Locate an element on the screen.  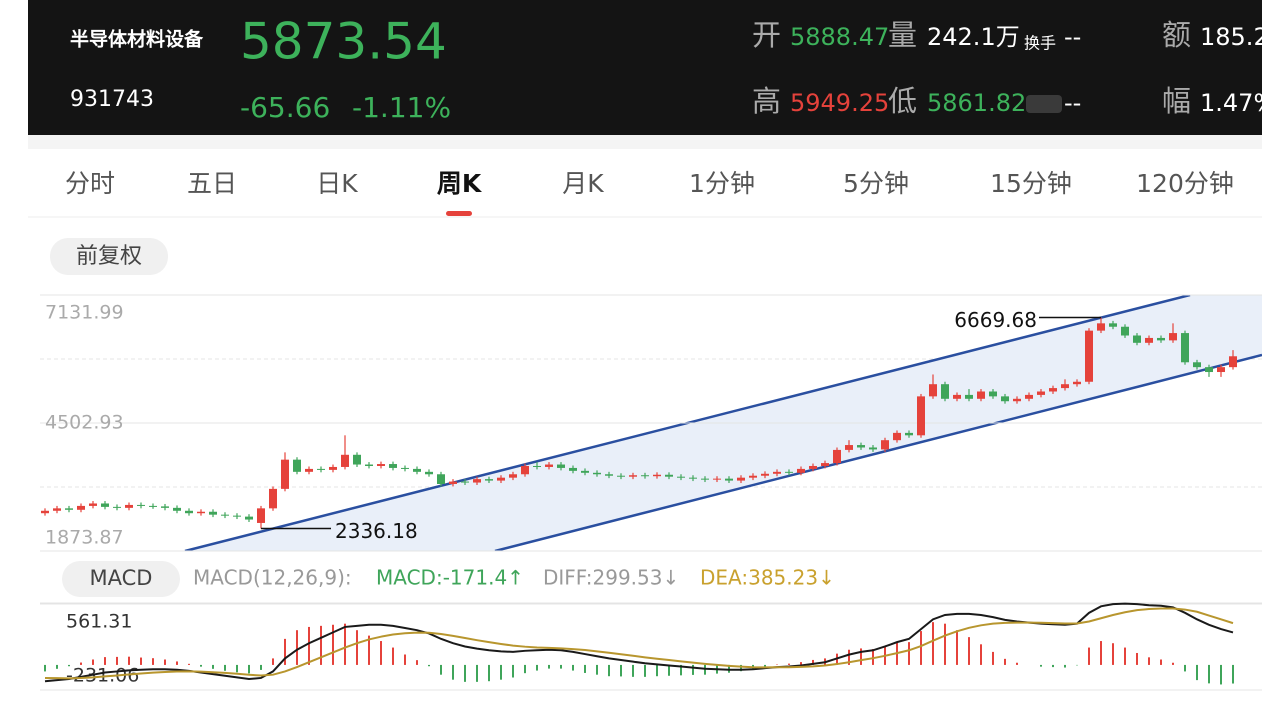
indicator-button is located at coordinates (121, 579).